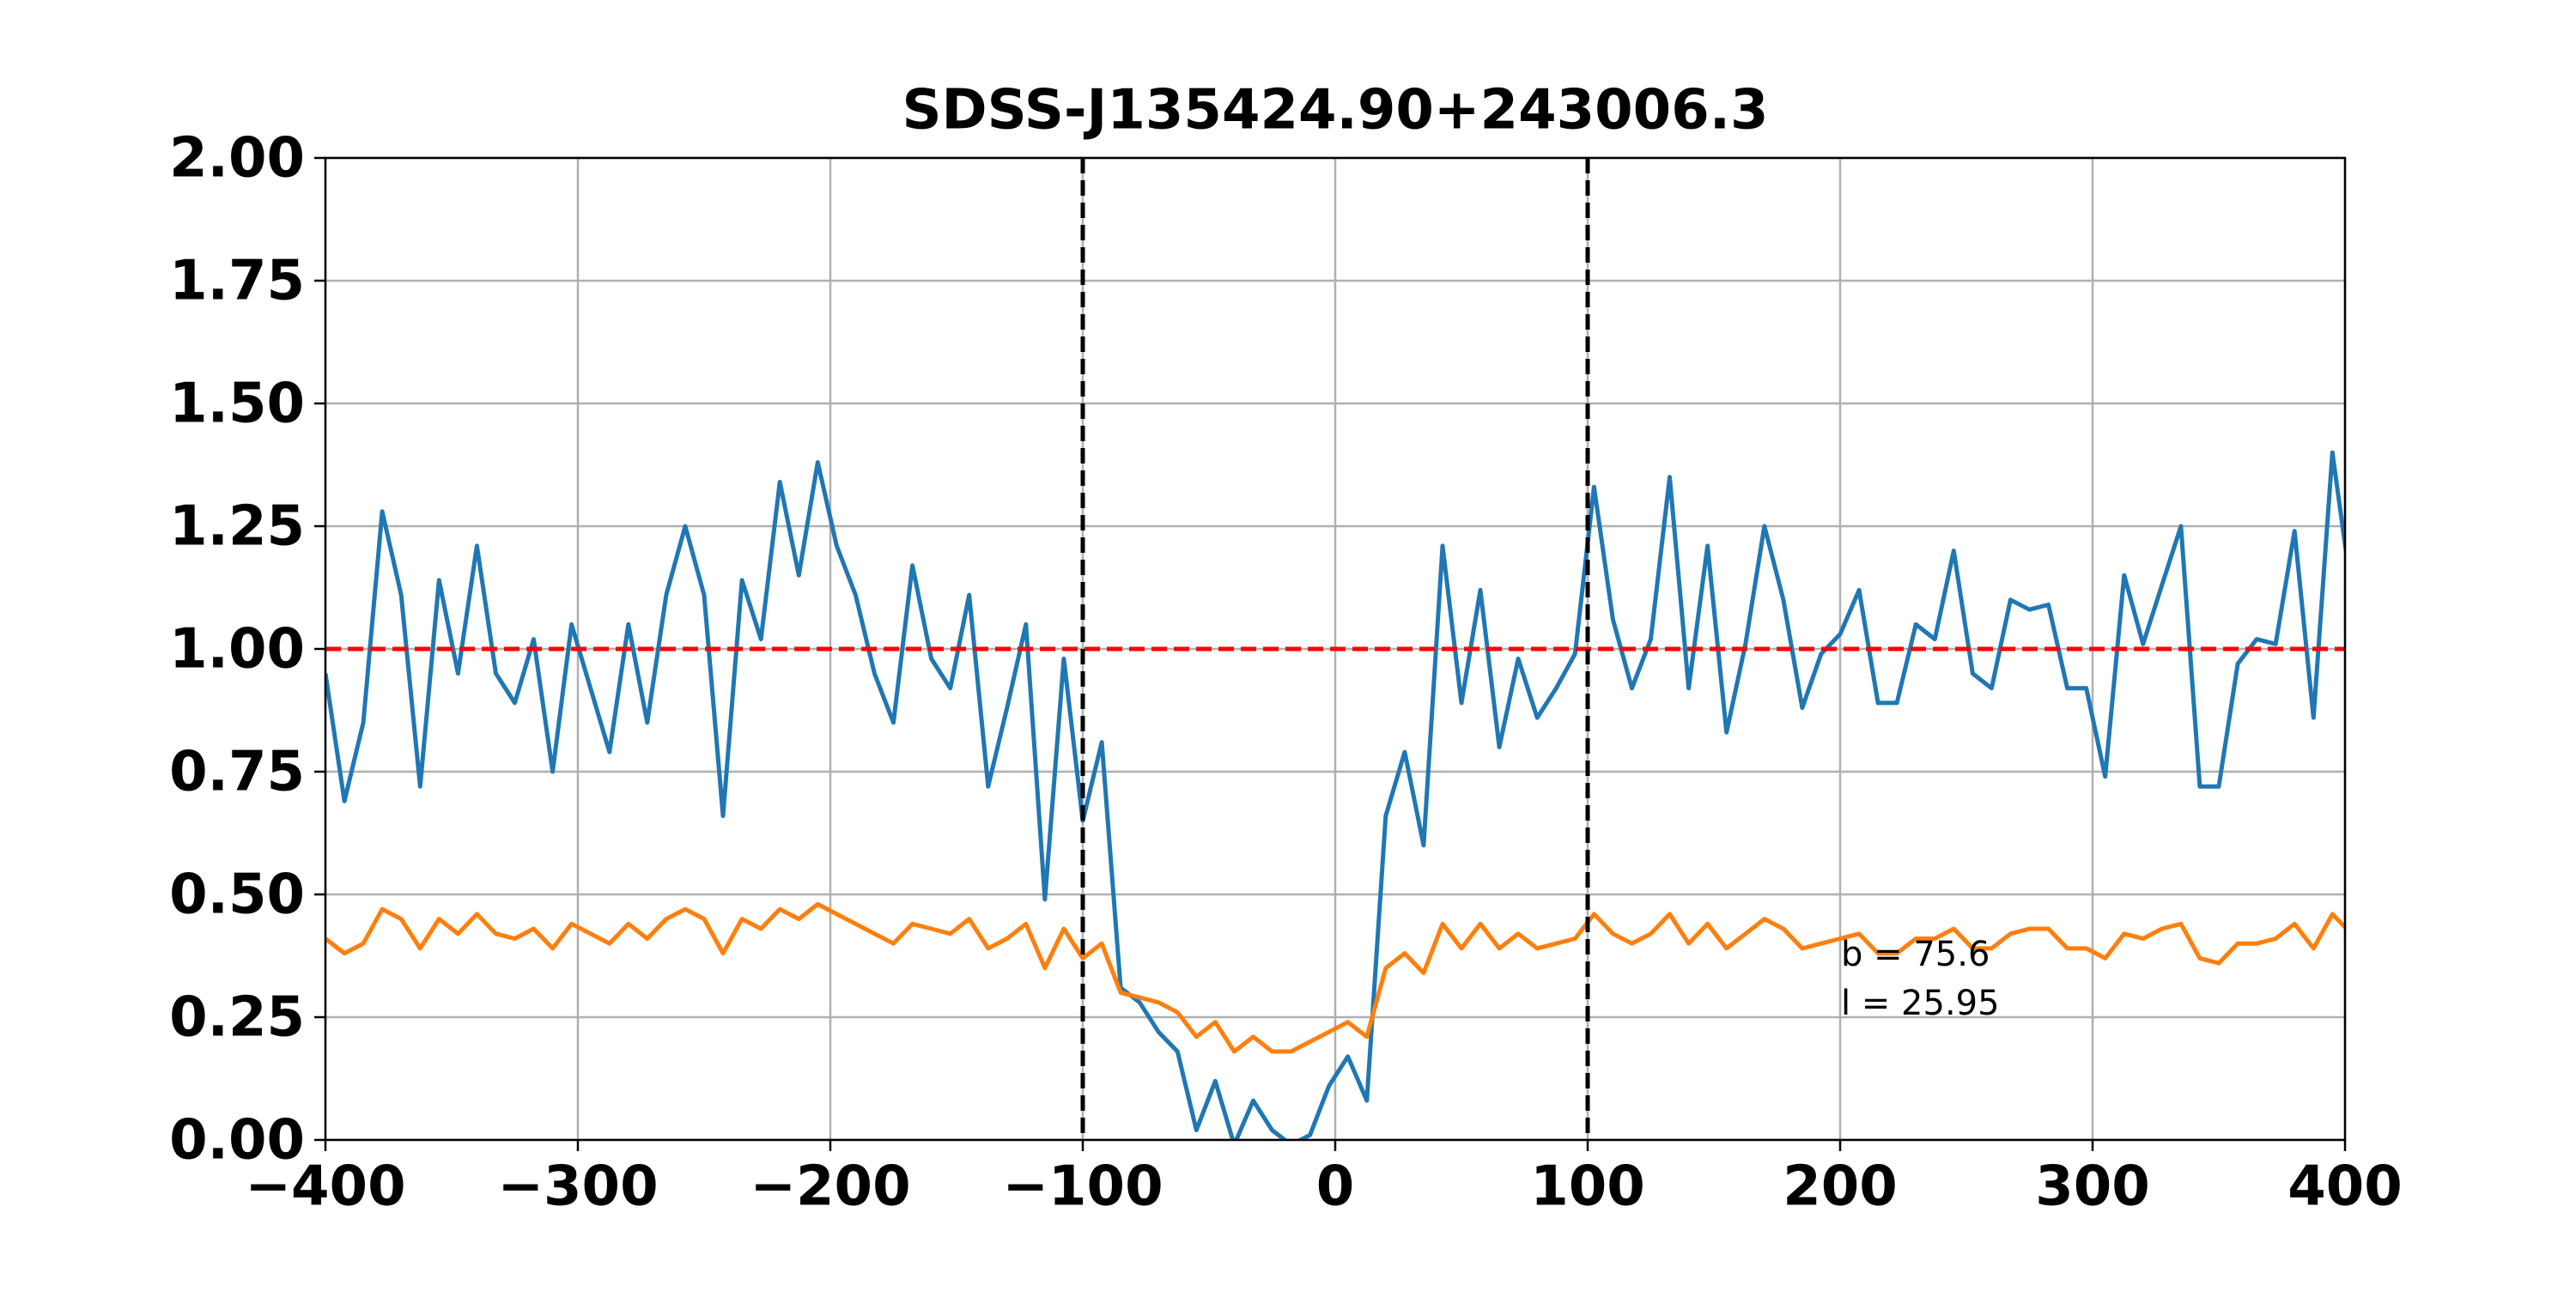 The width and height of the screenshot is (2576, 1291). I want to click on x-tick-label: 400, so click(2345, 1187).